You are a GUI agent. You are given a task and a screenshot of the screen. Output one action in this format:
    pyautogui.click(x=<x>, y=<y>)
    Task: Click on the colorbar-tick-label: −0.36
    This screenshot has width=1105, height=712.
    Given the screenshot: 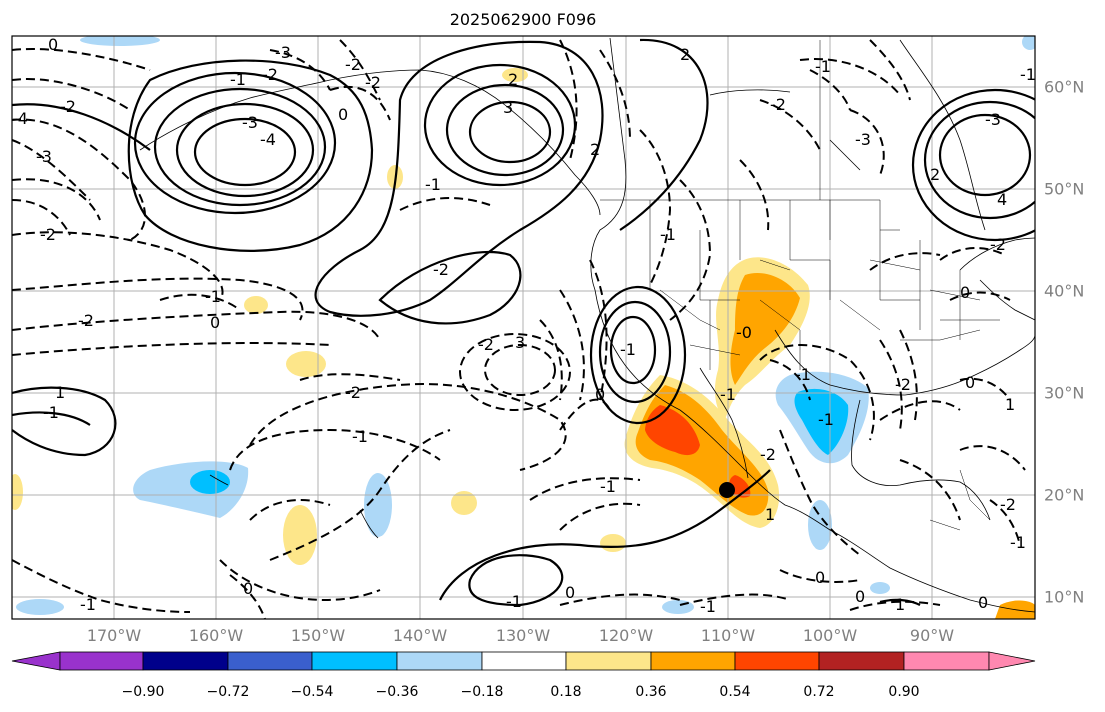 What is the action you would take?
    pyautogui.click(x=397, y=692)
    